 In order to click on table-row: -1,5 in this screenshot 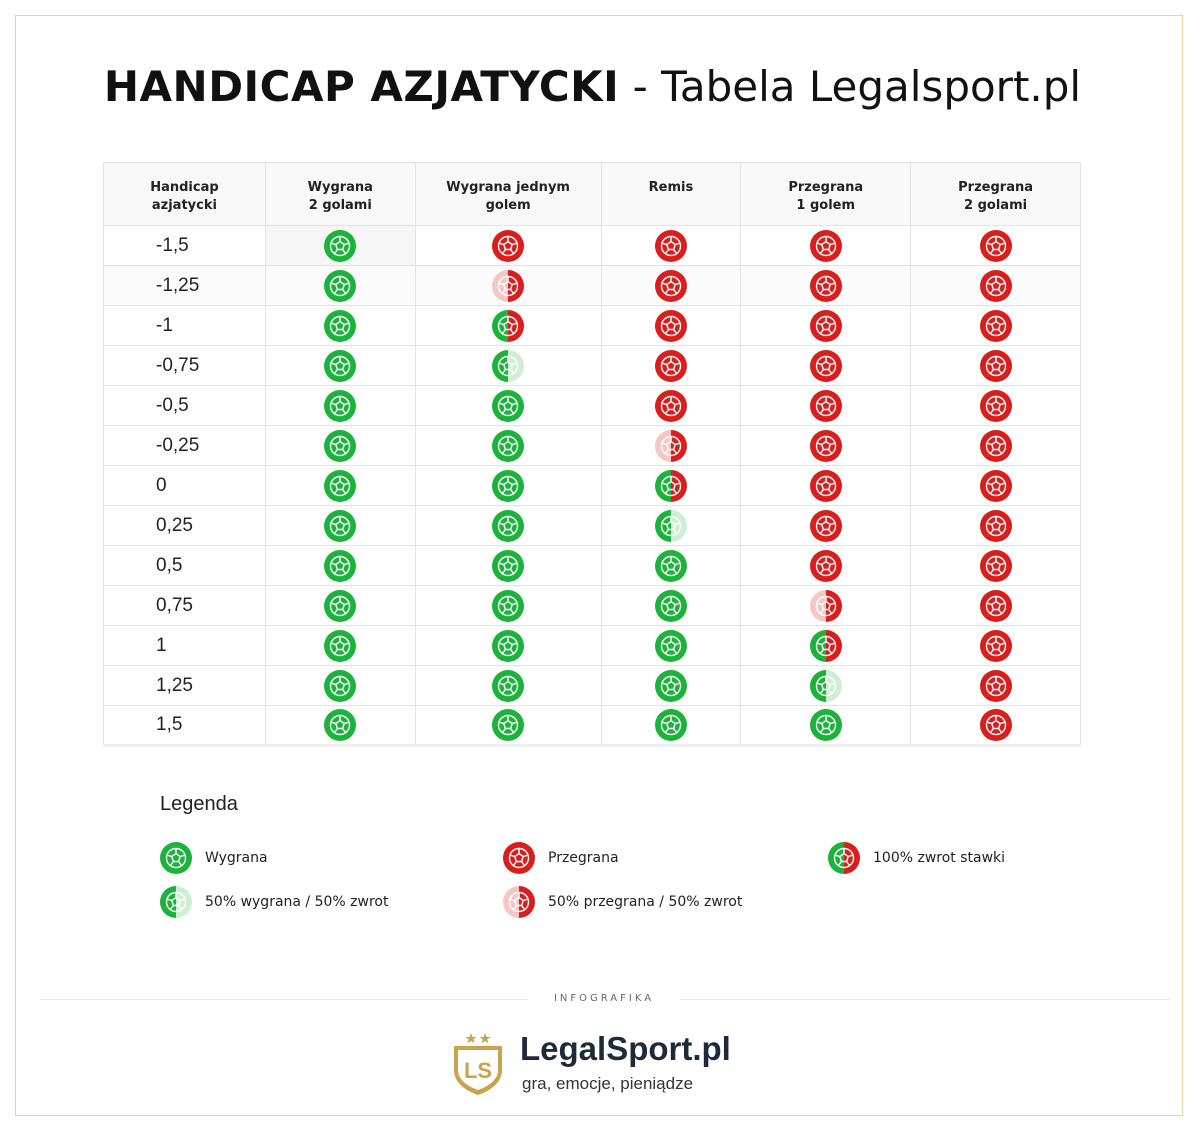, I will do `click(592, 245)`.